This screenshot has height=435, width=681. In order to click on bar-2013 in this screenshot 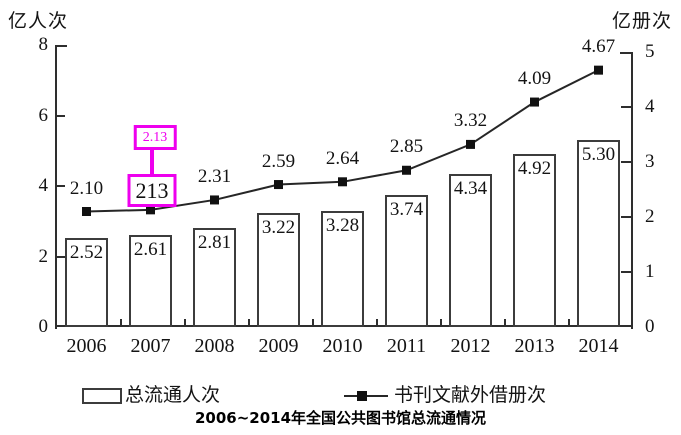, I will do `click(534, 240)`.